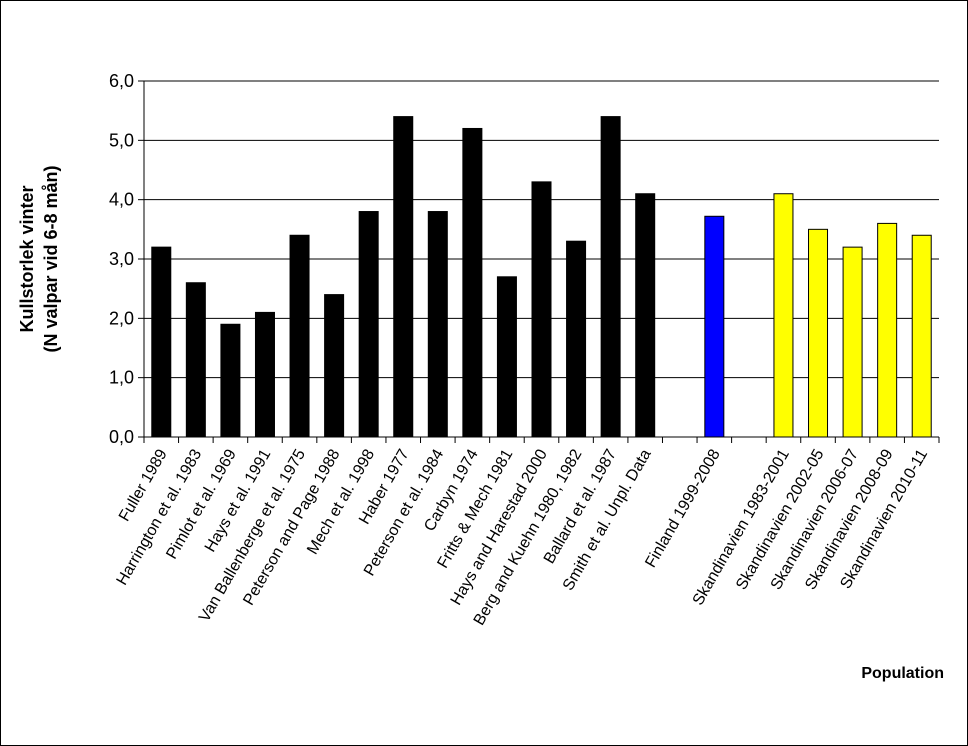 The width and height of the screenshot is (968, 746). I want to click on y-tick-label: 1,0, so click(121, 378).